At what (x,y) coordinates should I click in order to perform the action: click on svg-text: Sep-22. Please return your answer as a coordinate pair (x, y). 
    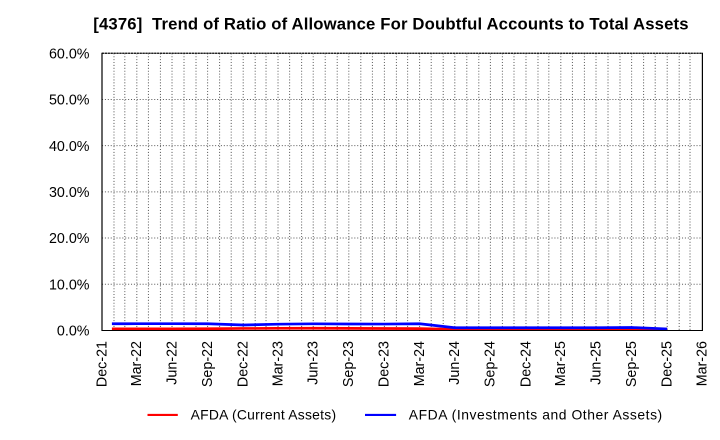
    Looking at the image, I should click on (208, 364).